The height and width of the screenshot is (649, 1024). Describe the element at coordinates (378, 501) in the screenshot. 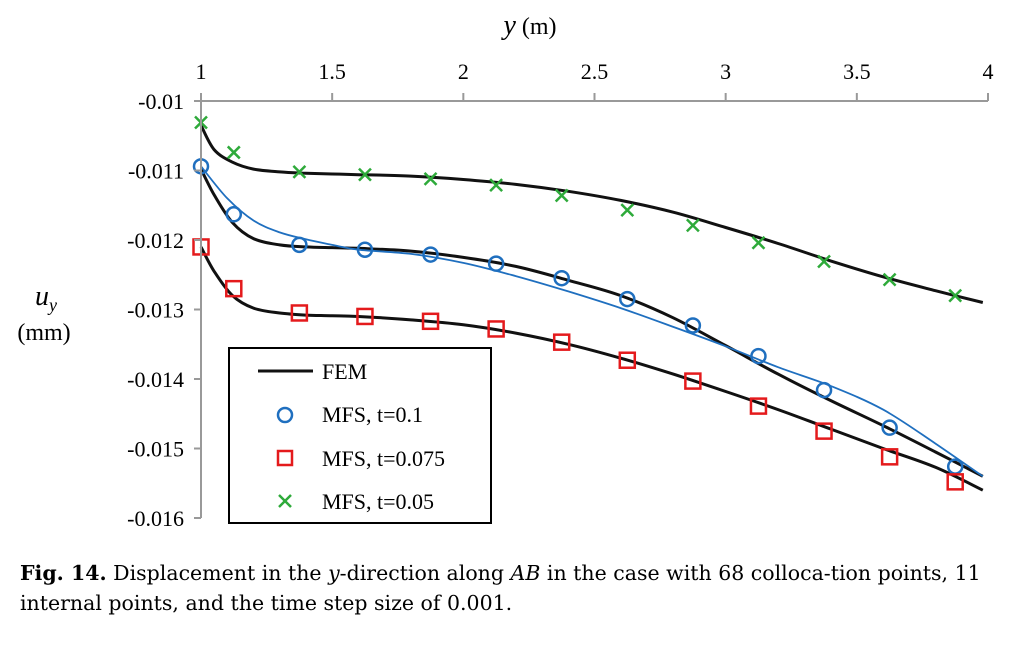

I see `legend-t005-label: MFS, t=0.05` at that location.